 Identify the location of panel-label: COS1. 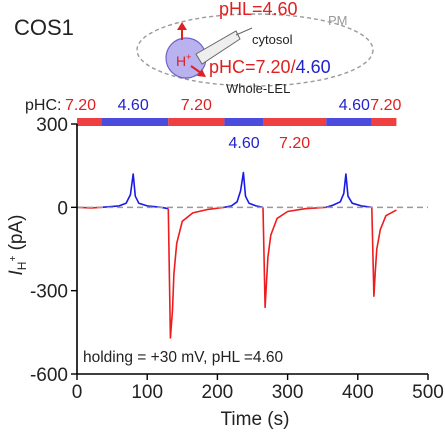
(44, 27).